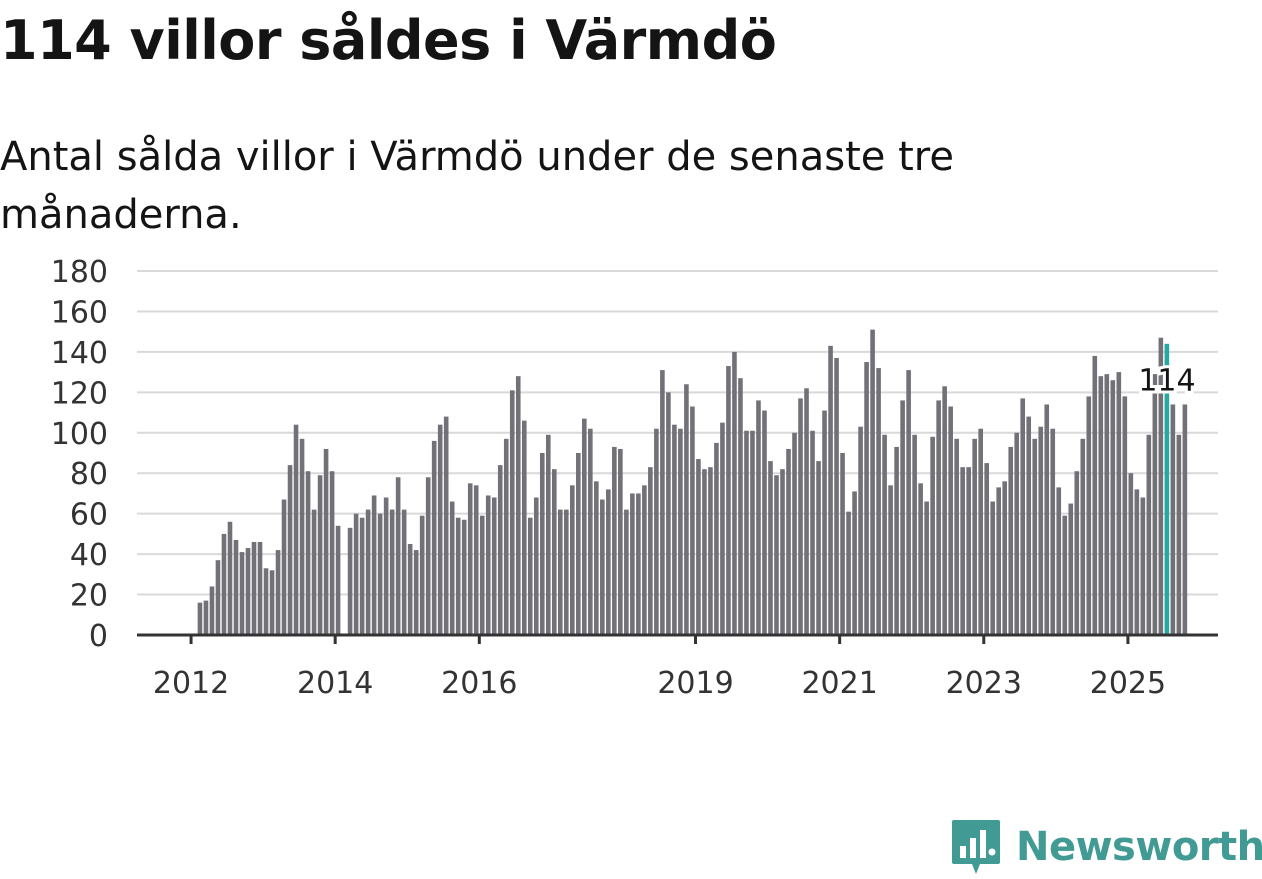 The width and height of the screenshot is (1262, 879). I want to click on x-tick-label: 2021, so click(839, 683).